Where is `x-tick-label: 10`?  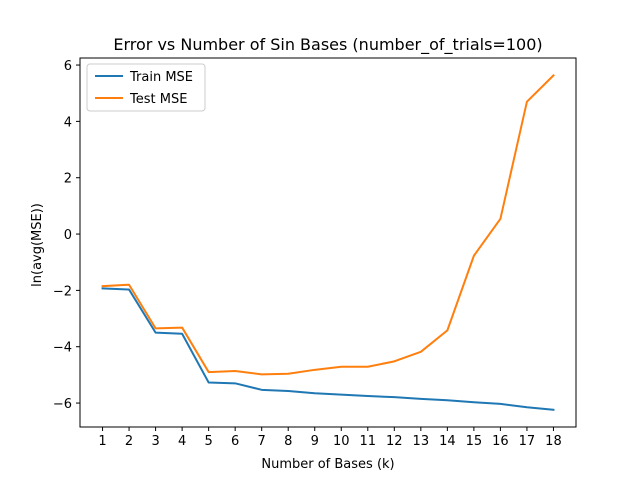 x-tick-label: 10 is located at coordinates (341, 441).